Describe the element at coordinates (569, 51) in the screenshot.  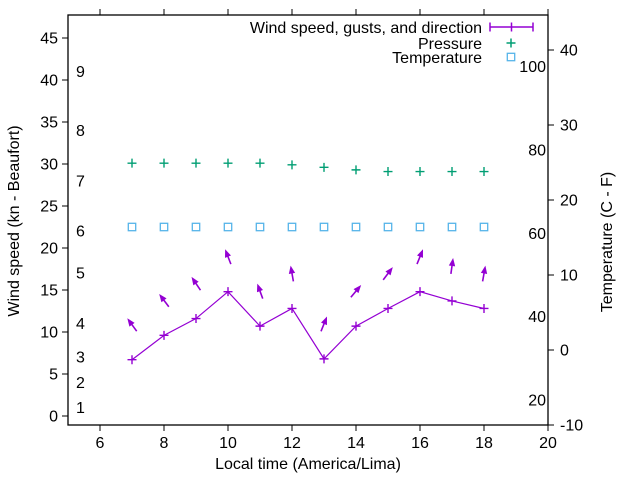
I see `celsius-tick-label: 40` at that location.